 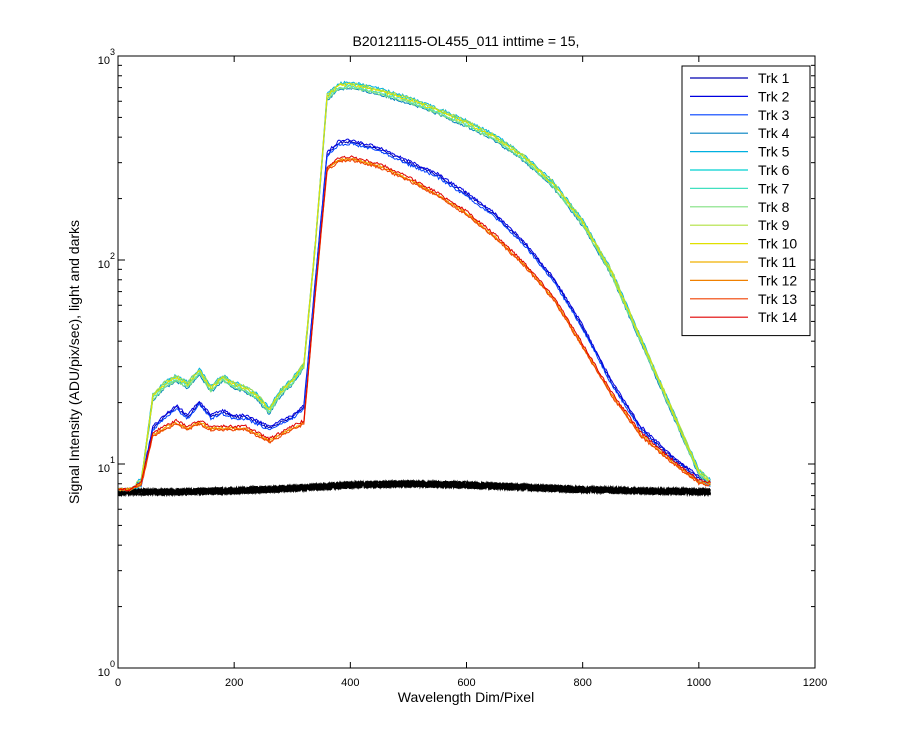 I want to click on legend-label: Trk 14, so click(x=777, y=317).